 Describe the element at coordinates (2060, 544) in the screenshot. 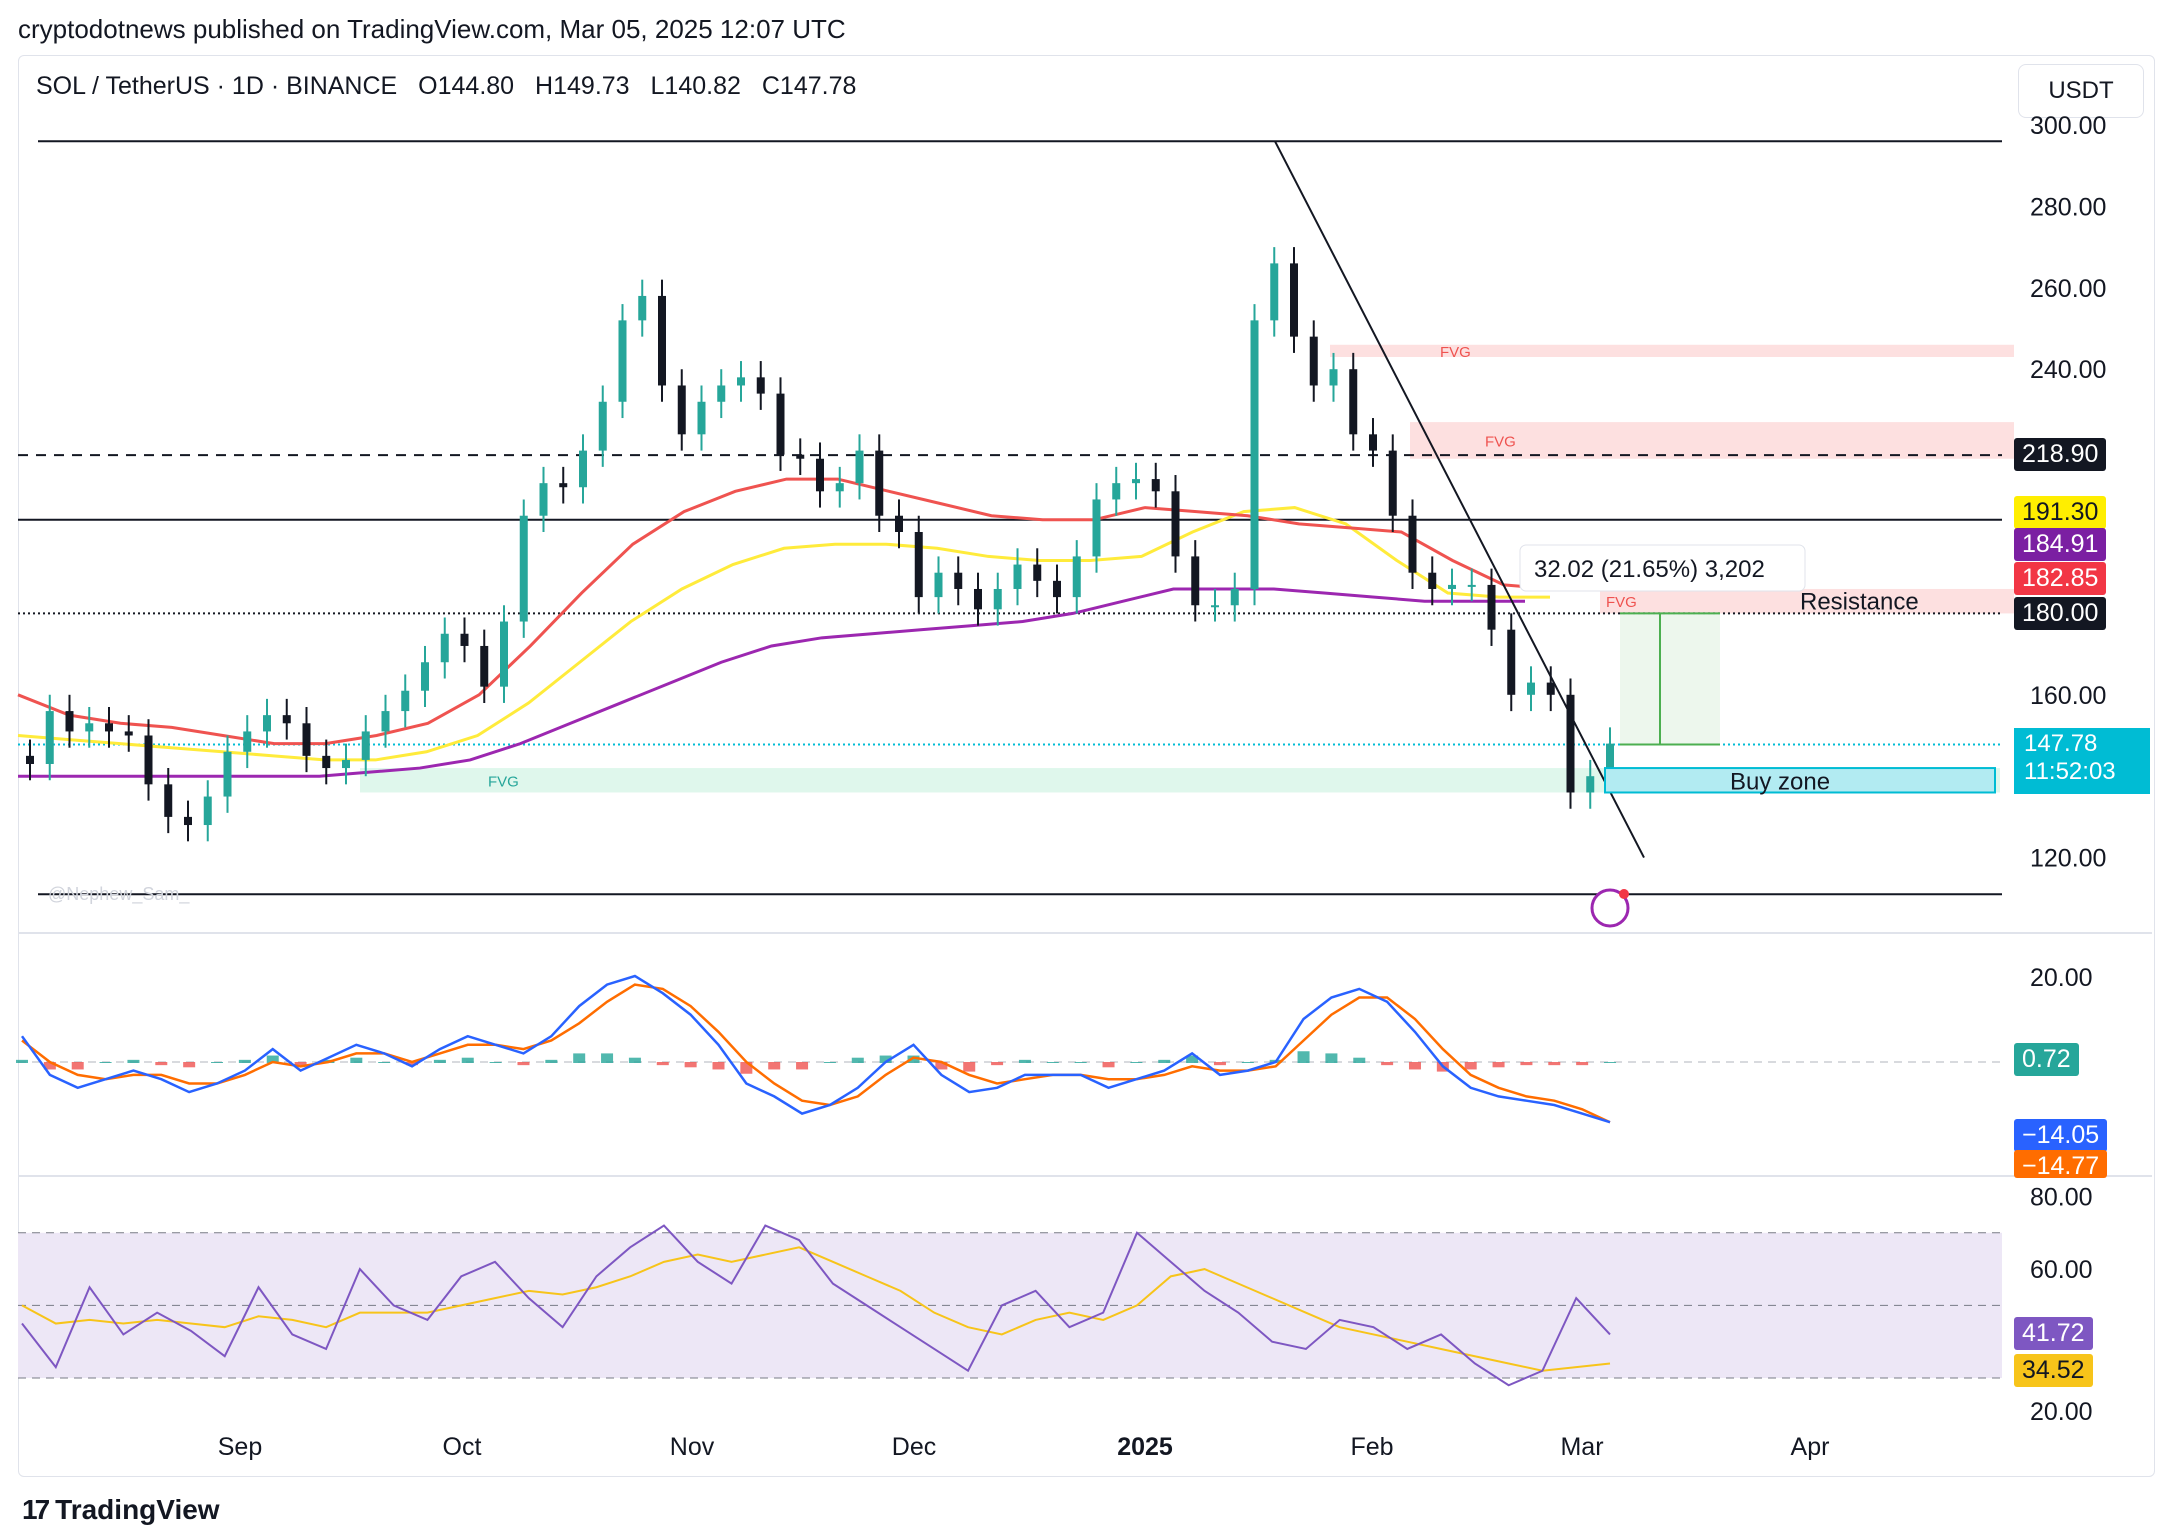

I see `price-tag-184: 184.91` at that location.